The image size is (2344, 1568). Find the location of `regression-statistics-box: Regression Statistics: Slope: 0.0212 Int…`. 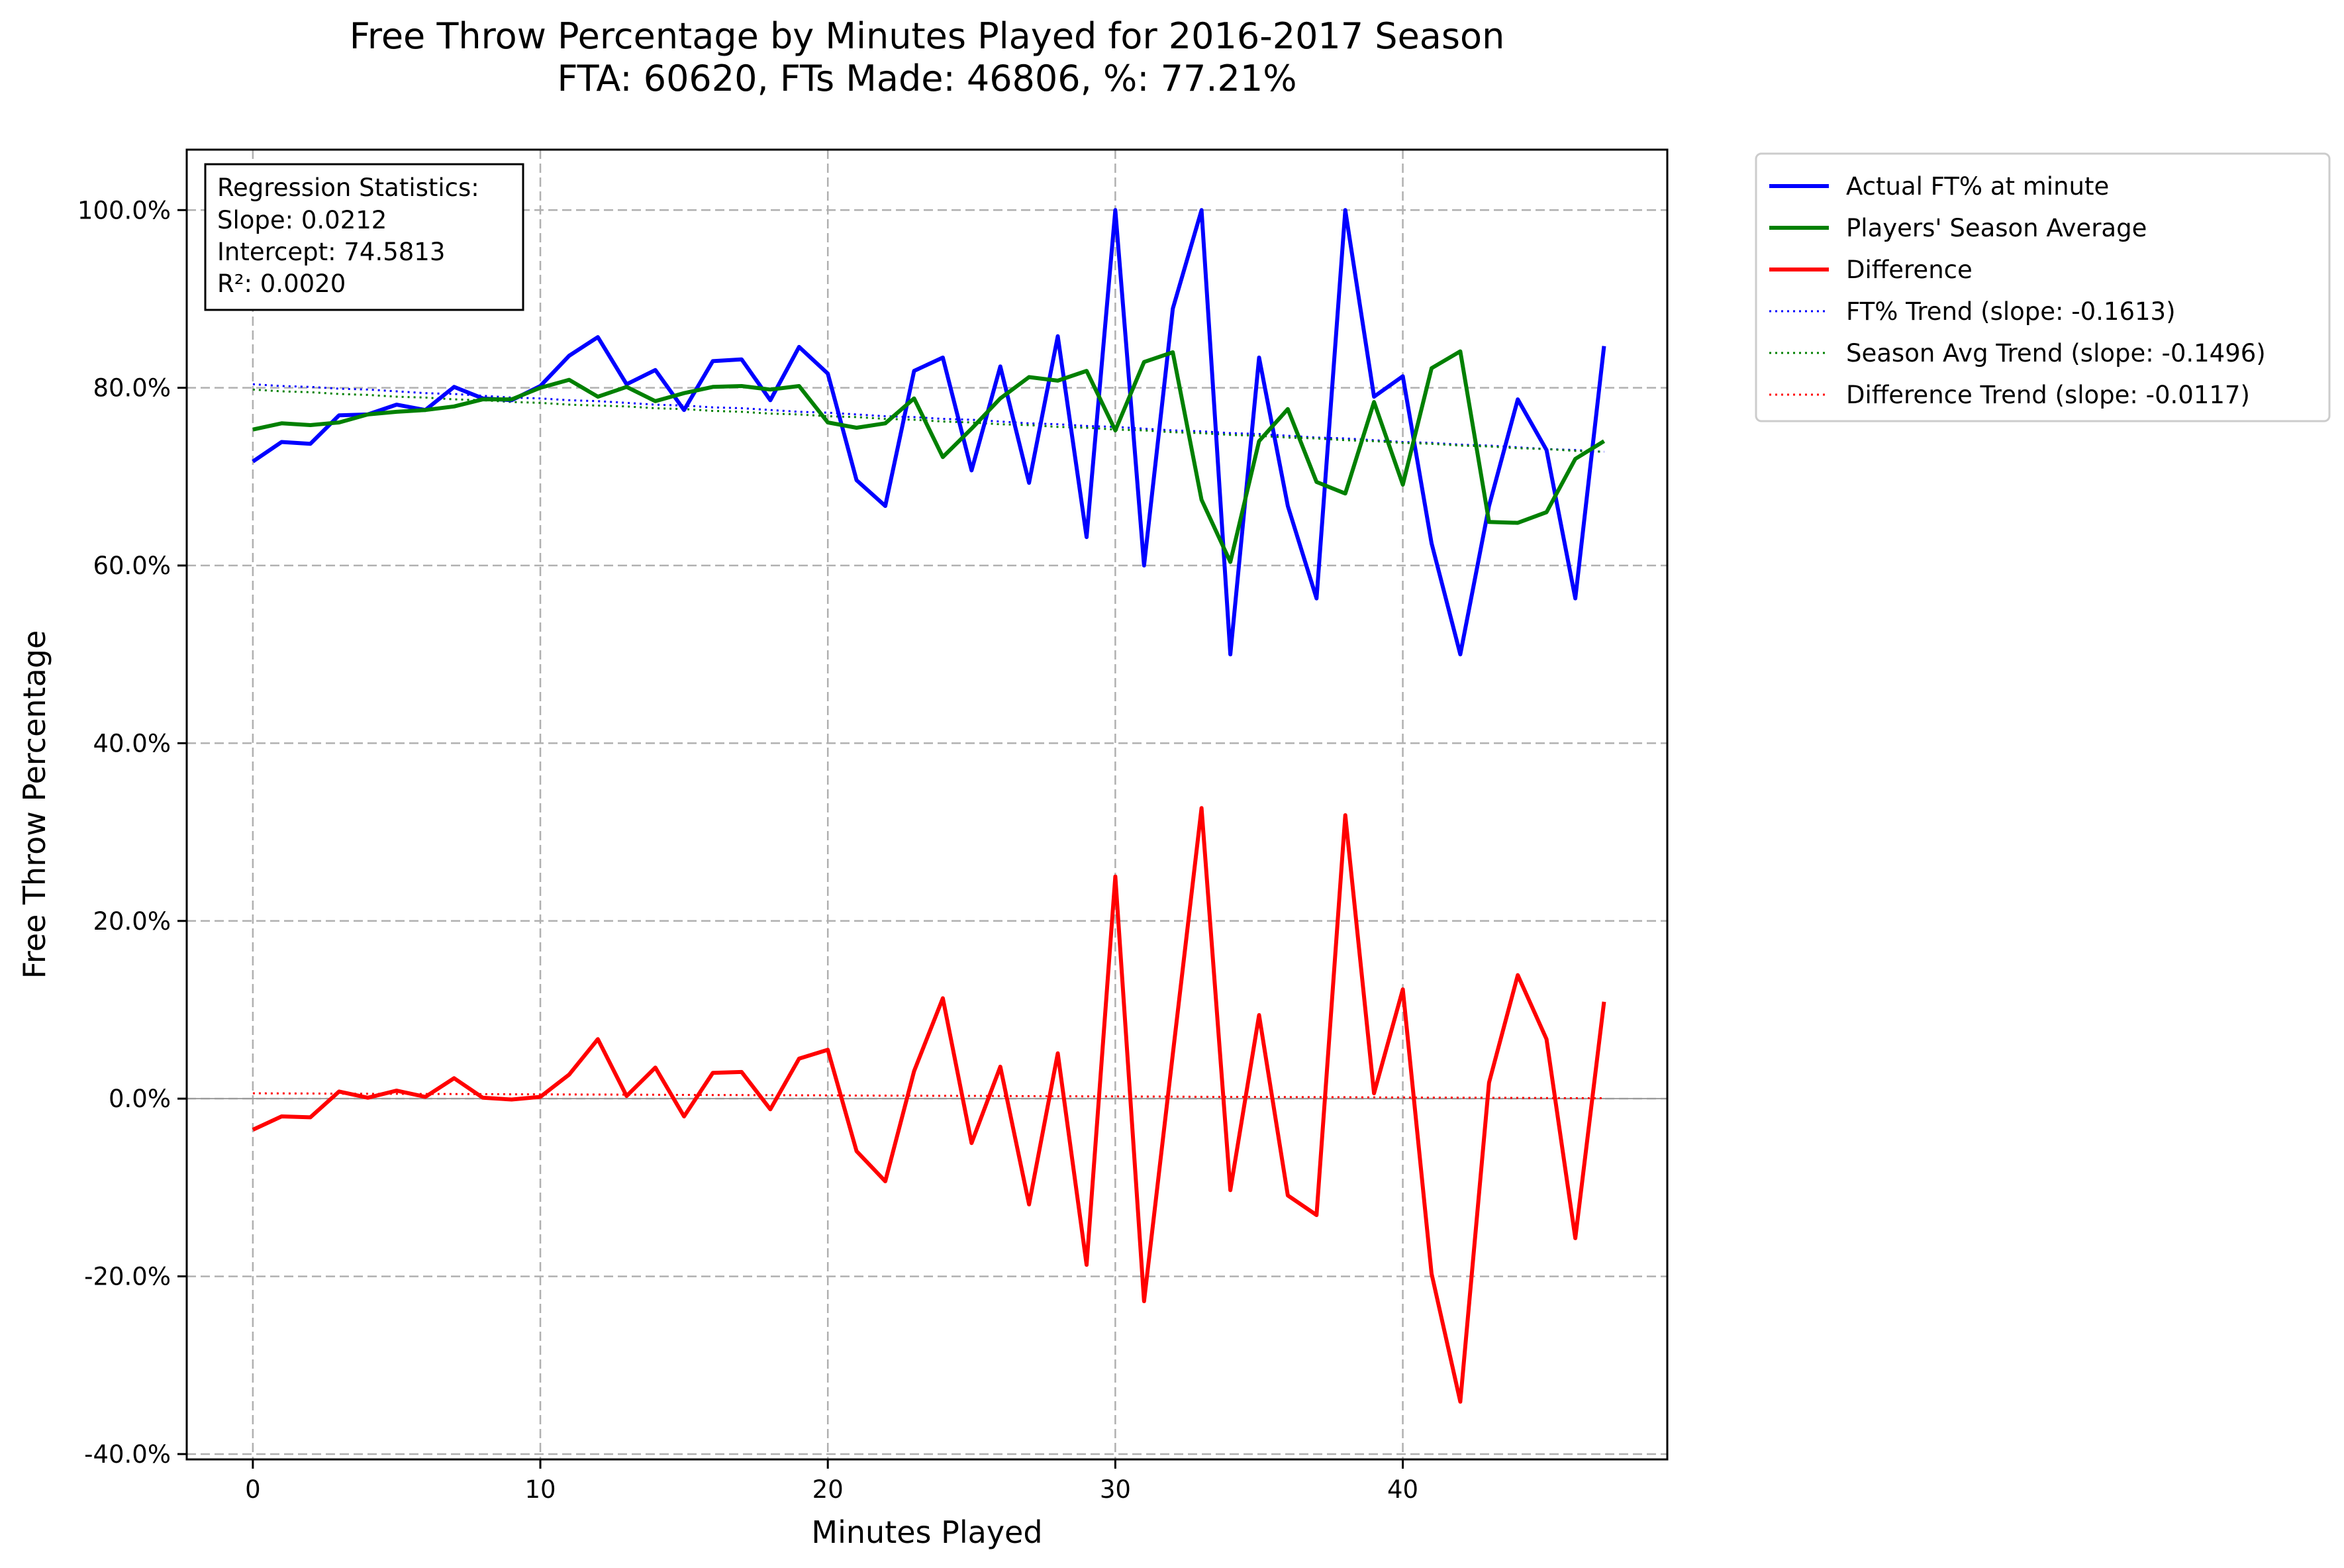

regression-statistics-box: Regression Statistics: Slope: 0.0212 Int… is located at coordinates (364, 237).